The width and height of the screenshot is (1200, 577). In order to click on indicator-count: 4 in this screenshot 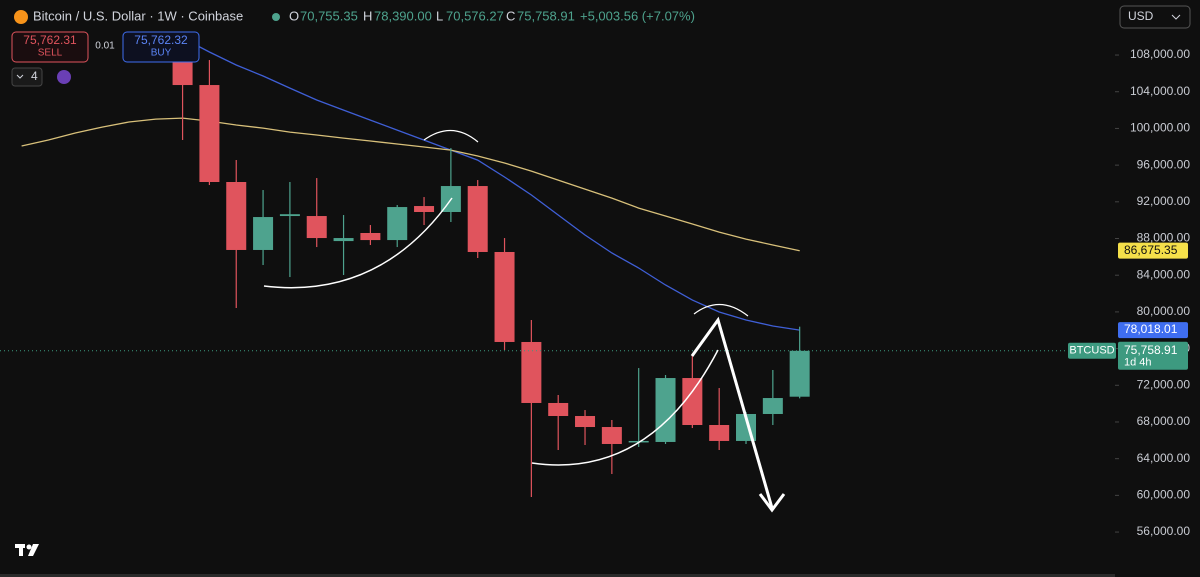, I will do `click(34, 76)`.